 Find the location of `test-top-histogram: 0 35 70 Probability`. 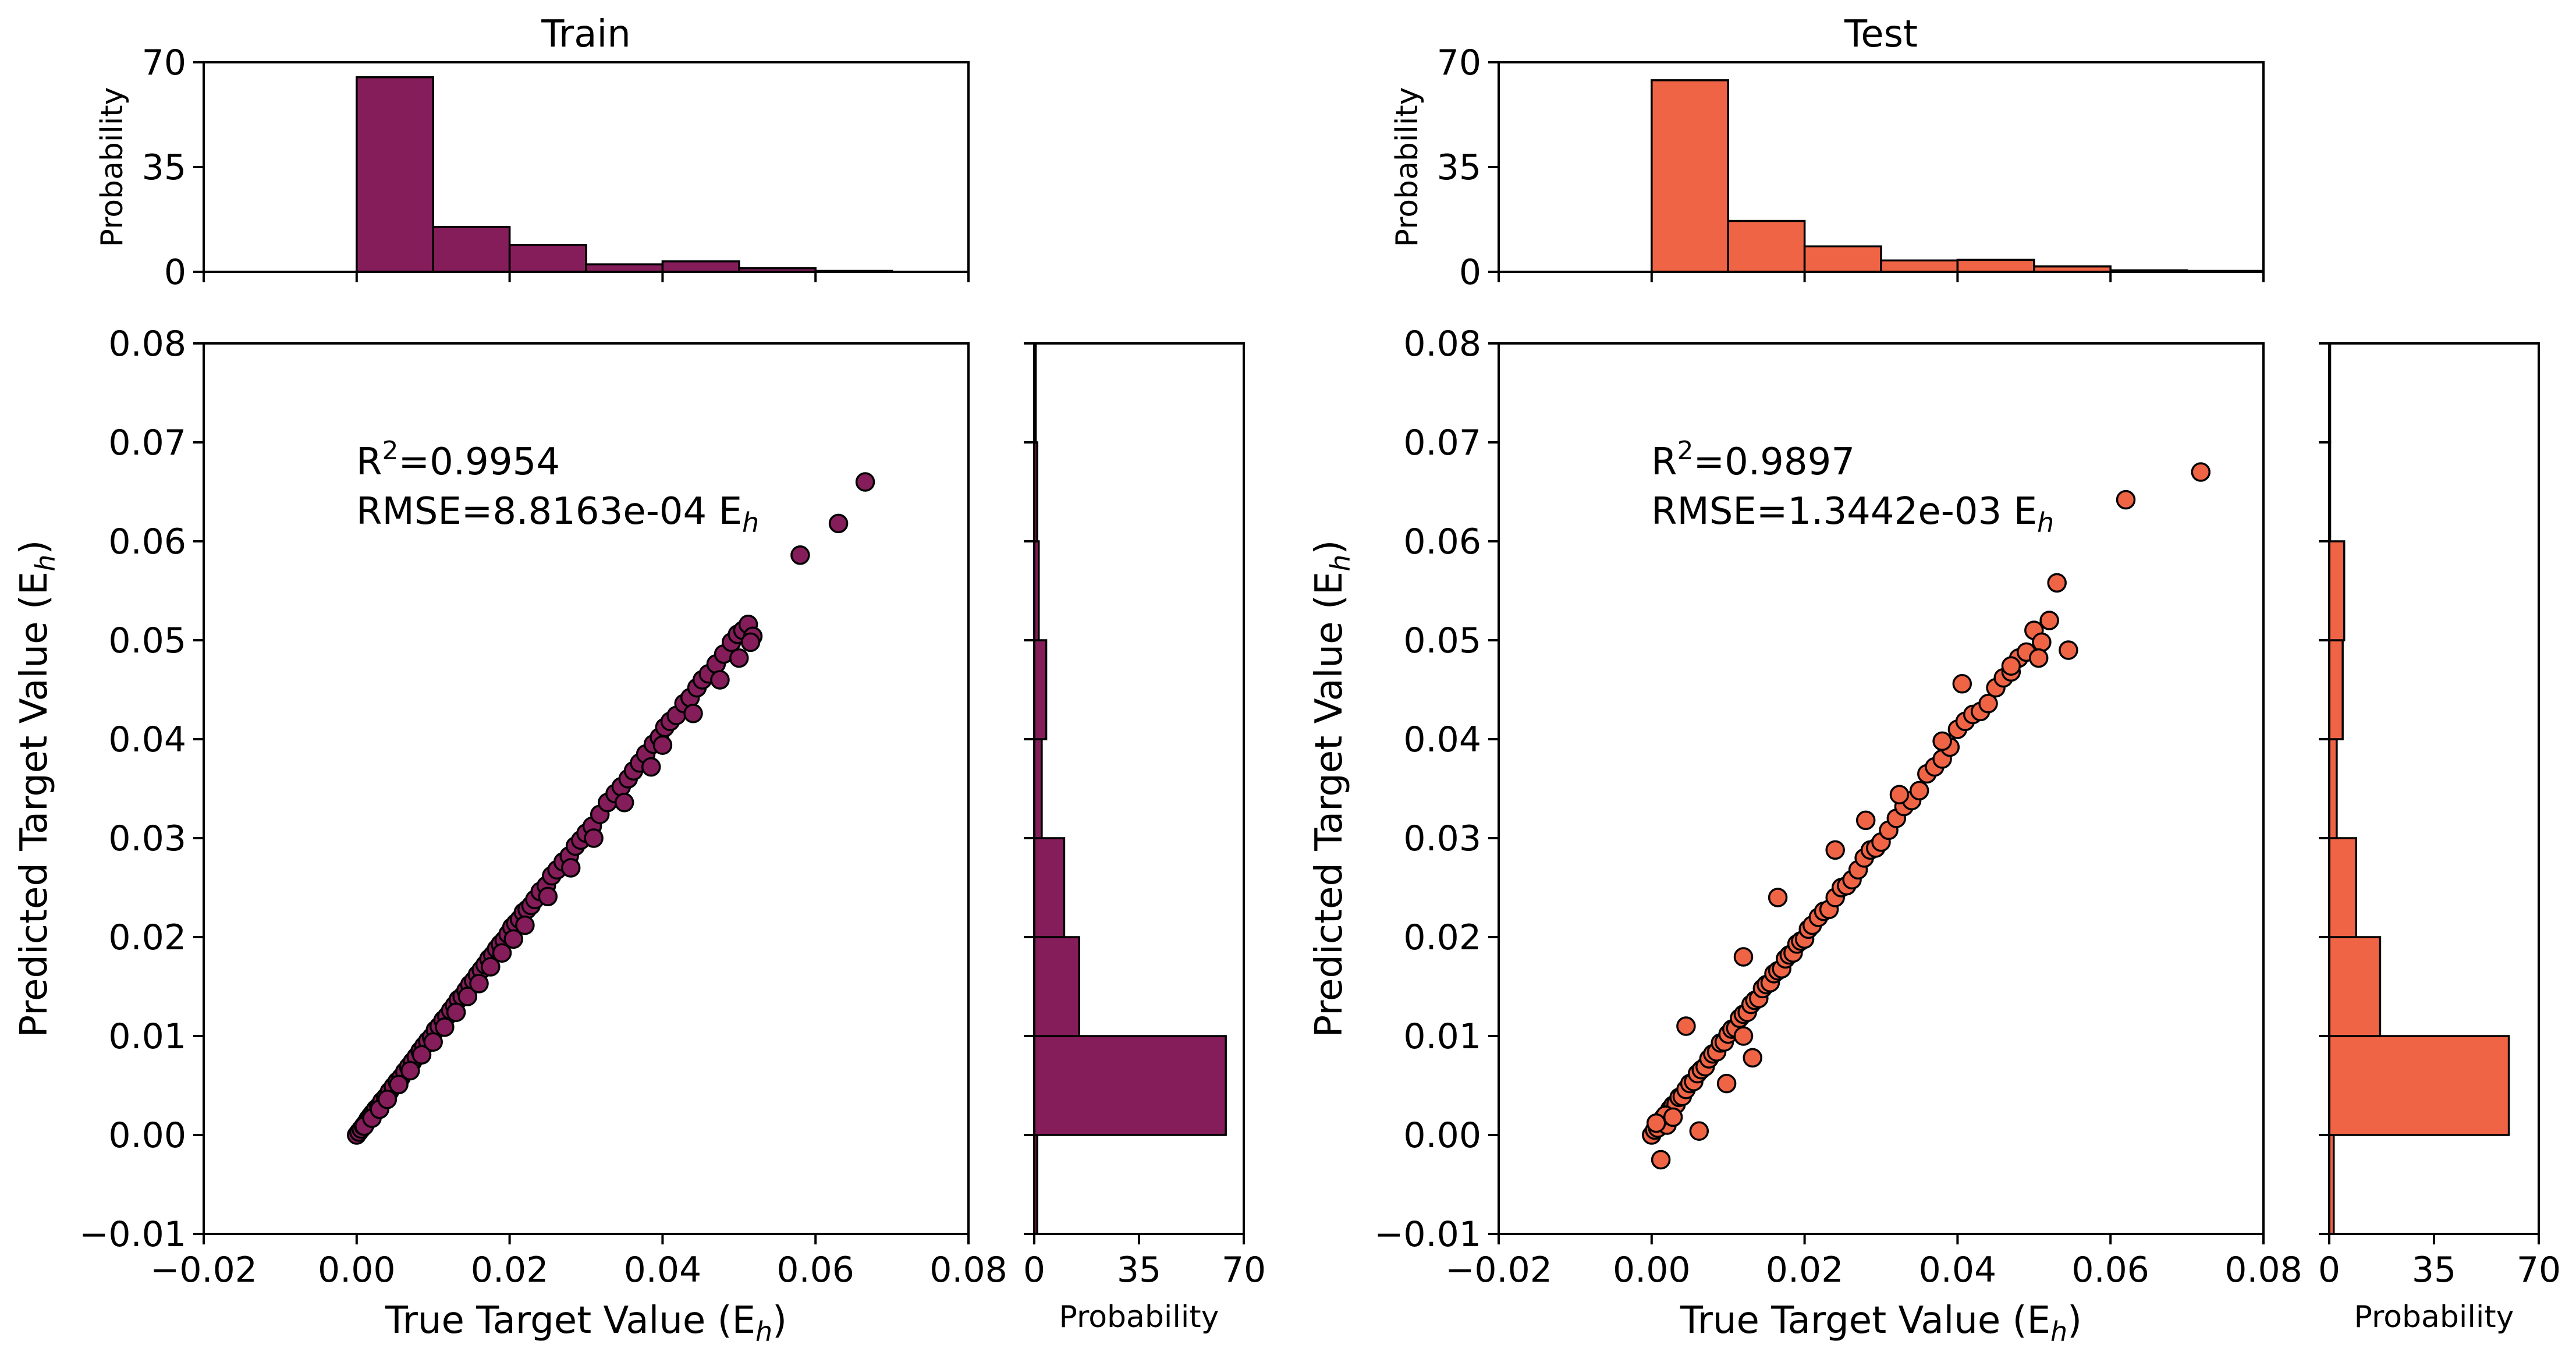

test-top-histogram: 0 35 70 Probability is located at coordinates (1828, 168).